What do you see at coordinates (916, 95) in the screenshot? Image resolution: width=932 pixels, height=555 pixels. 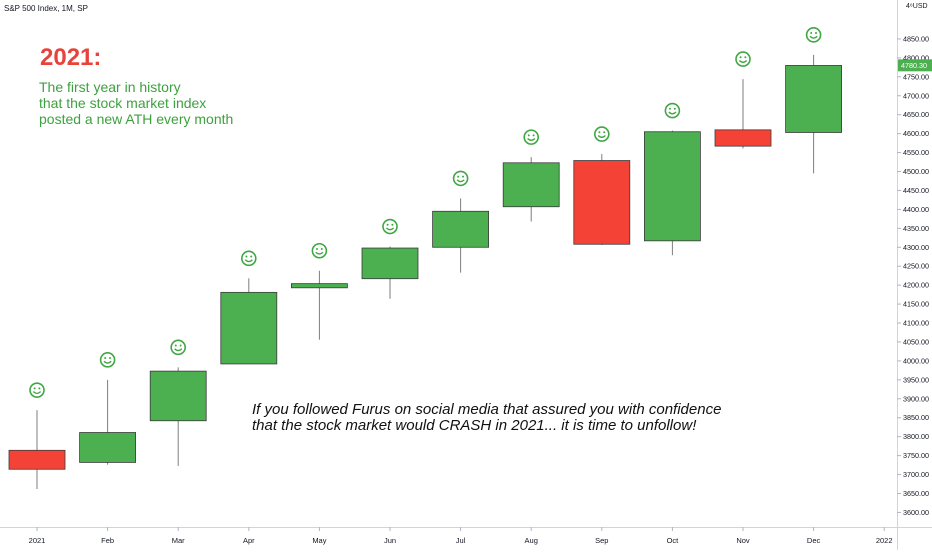 I see `y-tick-label: 4700.00` at bounding box center [916, 95].